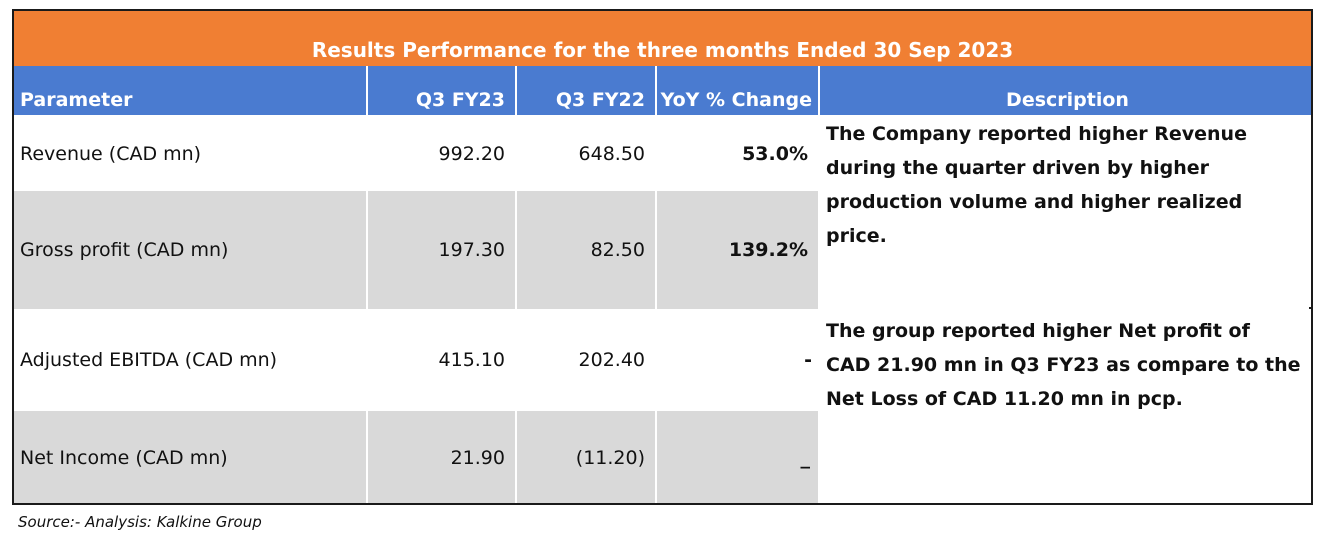 The height and width of the screenshot is (544, 1327). Describe the element at coordinates (611, 360) in the screenshot. I see `row-ebitda-q3fy22: 202.40` at that location.